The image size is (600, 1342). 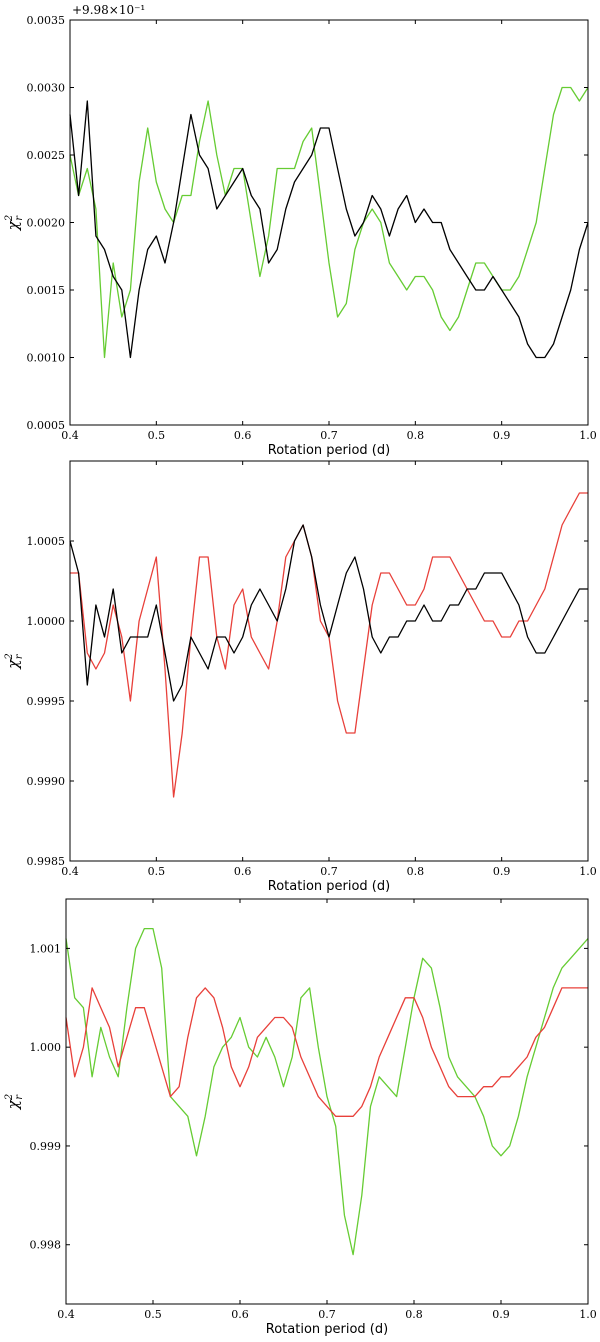 I want to click on y-offset-label: +9.98×10⁻¹, so click(x=108, y=10).